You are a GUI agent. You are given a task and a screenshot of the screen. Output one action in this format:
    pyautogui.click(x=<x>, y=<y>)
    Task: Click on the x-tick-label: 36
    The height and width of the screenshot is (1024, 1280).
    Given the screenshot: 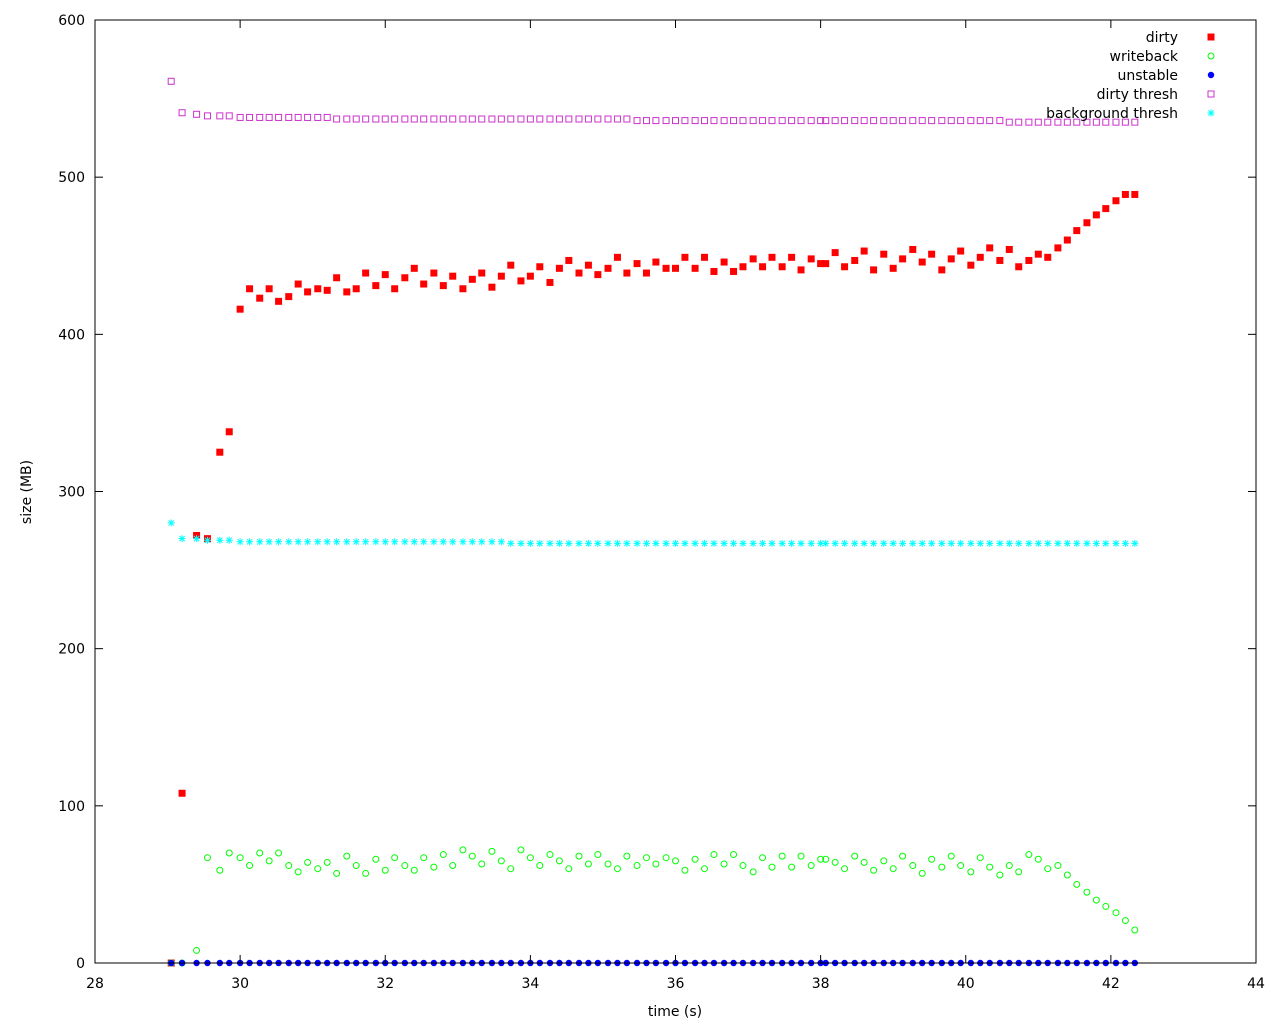 What is the action you would take?
    pyautogui.click(x=676, y=984)
    